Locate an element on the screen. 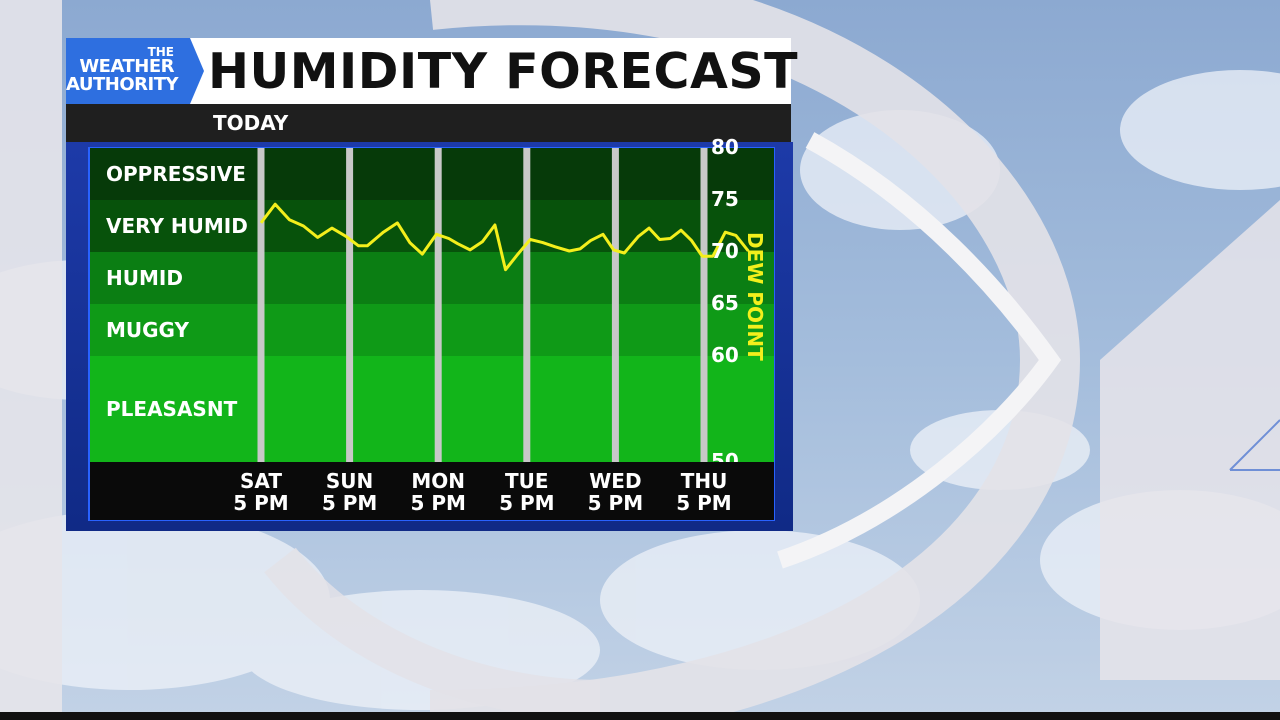 This screenshot has height=720, width=1280. x-tick-label-mon: MON 5 PM is located at coordinates (438, 492).